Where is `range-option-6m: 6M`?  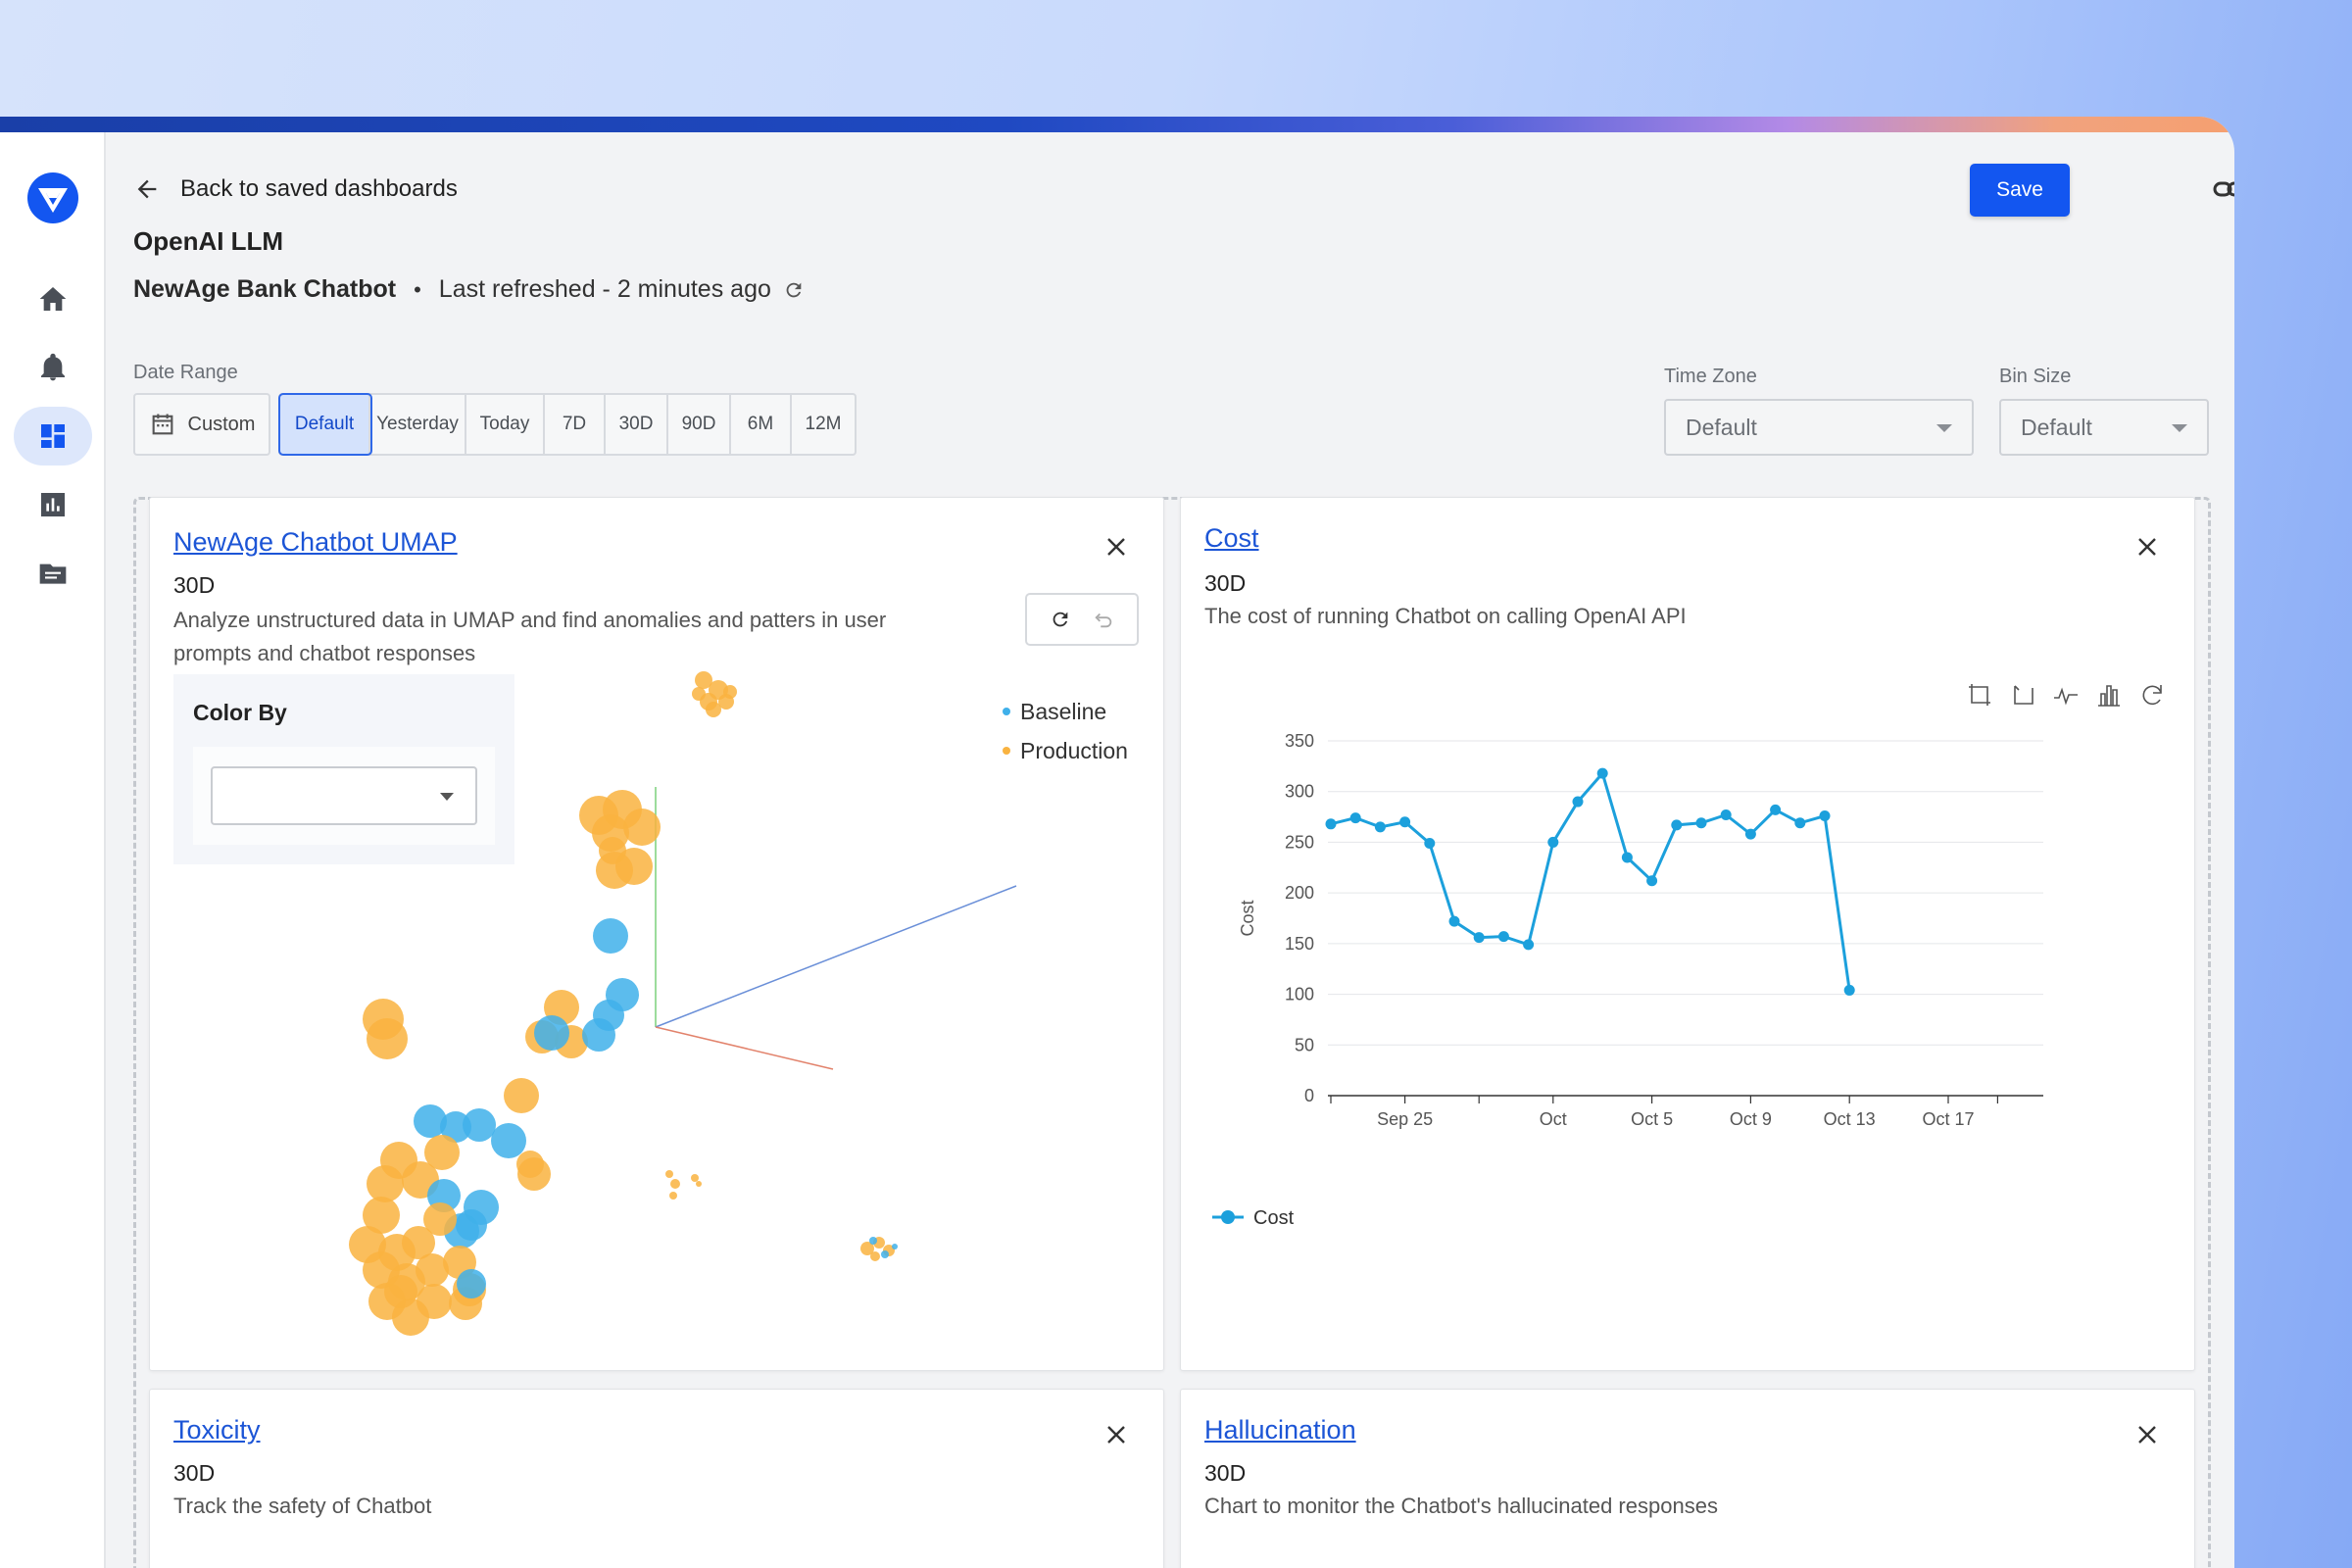
range-option-6m: 6M is located at coordinates (761, 424).